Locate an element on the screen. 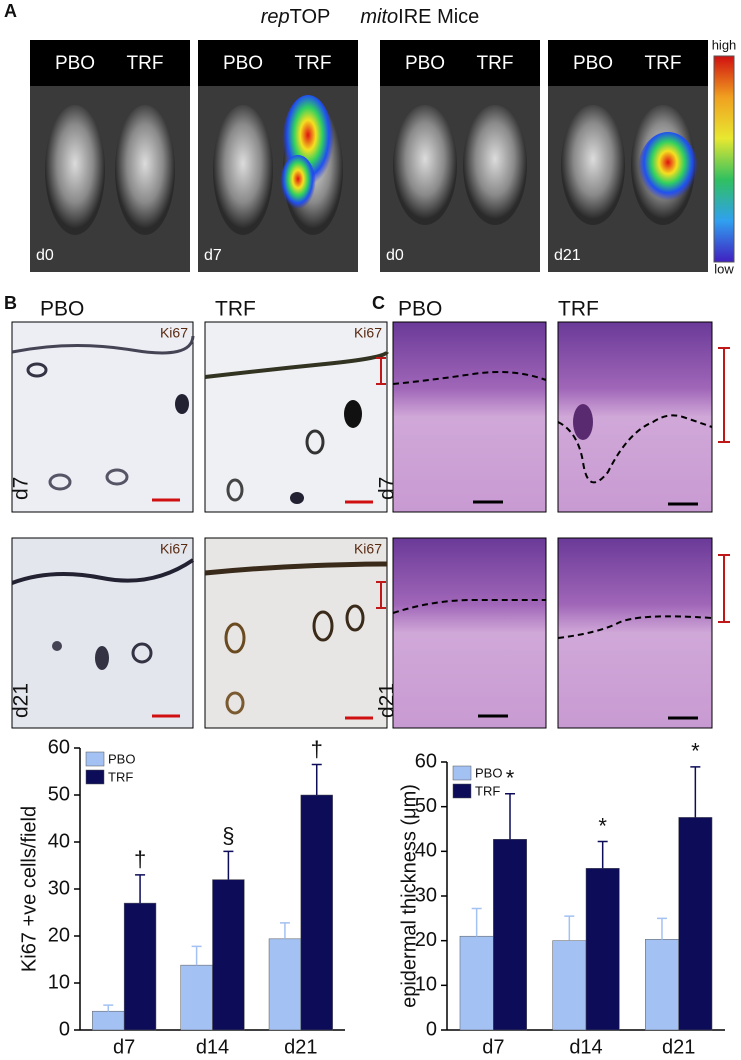  y-tick-label: 10 is located at coordinates (426, 985).